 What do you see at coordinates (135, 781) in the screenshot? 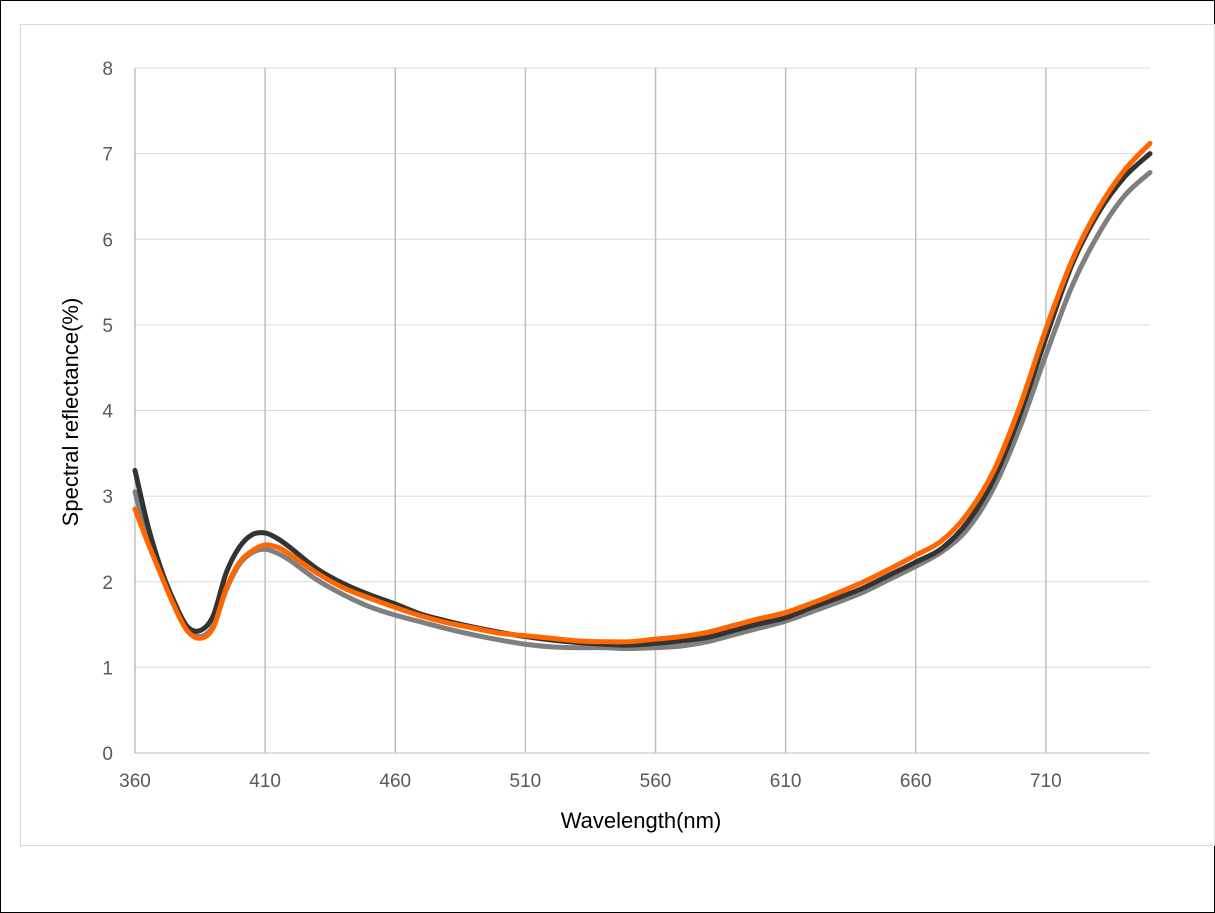
I see `x-tick-label: 360` at bounding box center [135, 781].